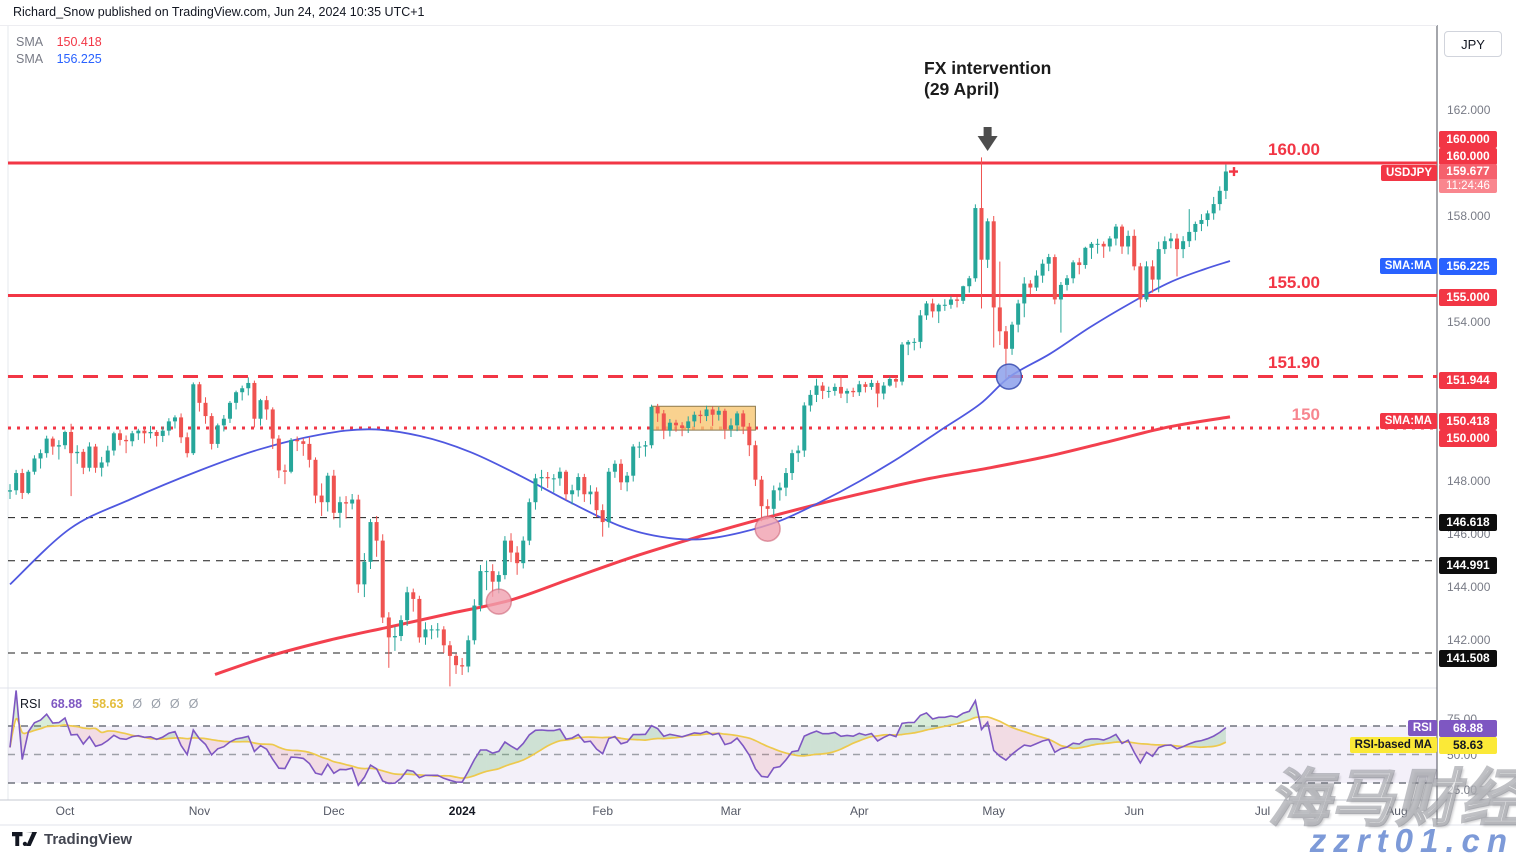 The height and width of the screenshot is (860, 1516). What do you see at coordinates (462, 811) in the screenshot?
I see `time-axis-month-label: 2024` at bounding box center [462, 811].